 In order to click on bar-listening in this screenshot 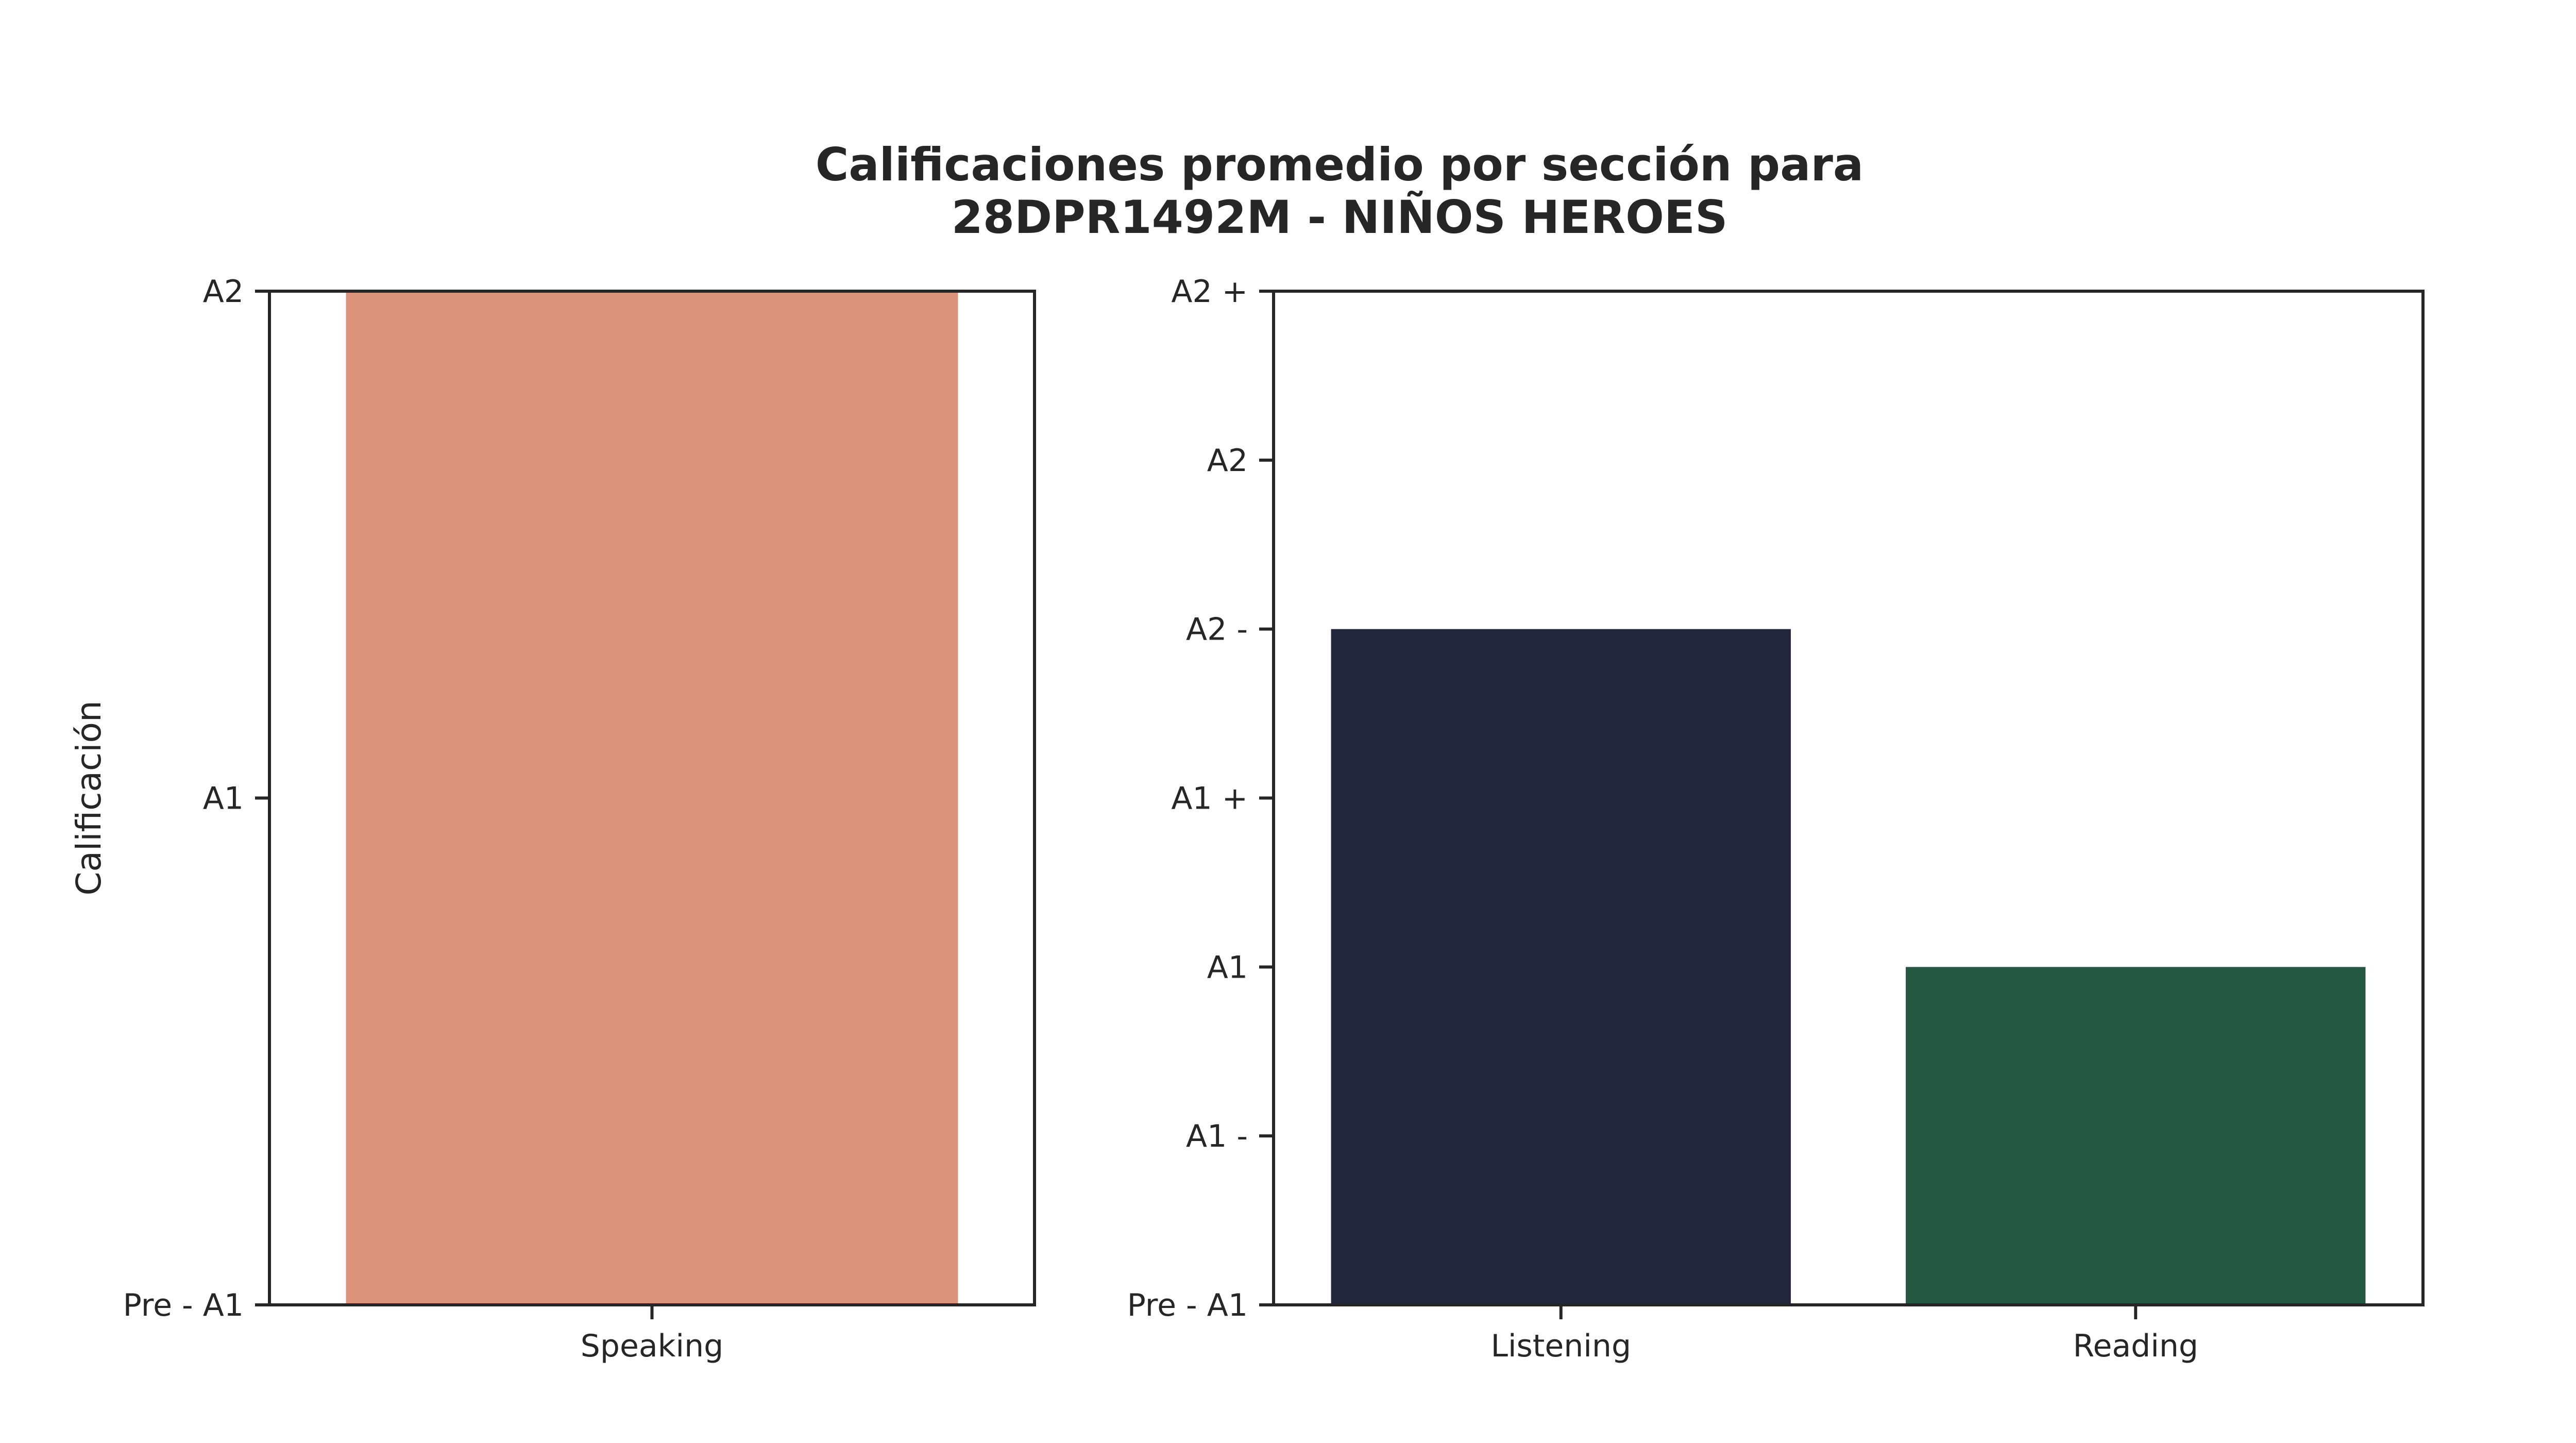, I will do `click(1561, 967)`.